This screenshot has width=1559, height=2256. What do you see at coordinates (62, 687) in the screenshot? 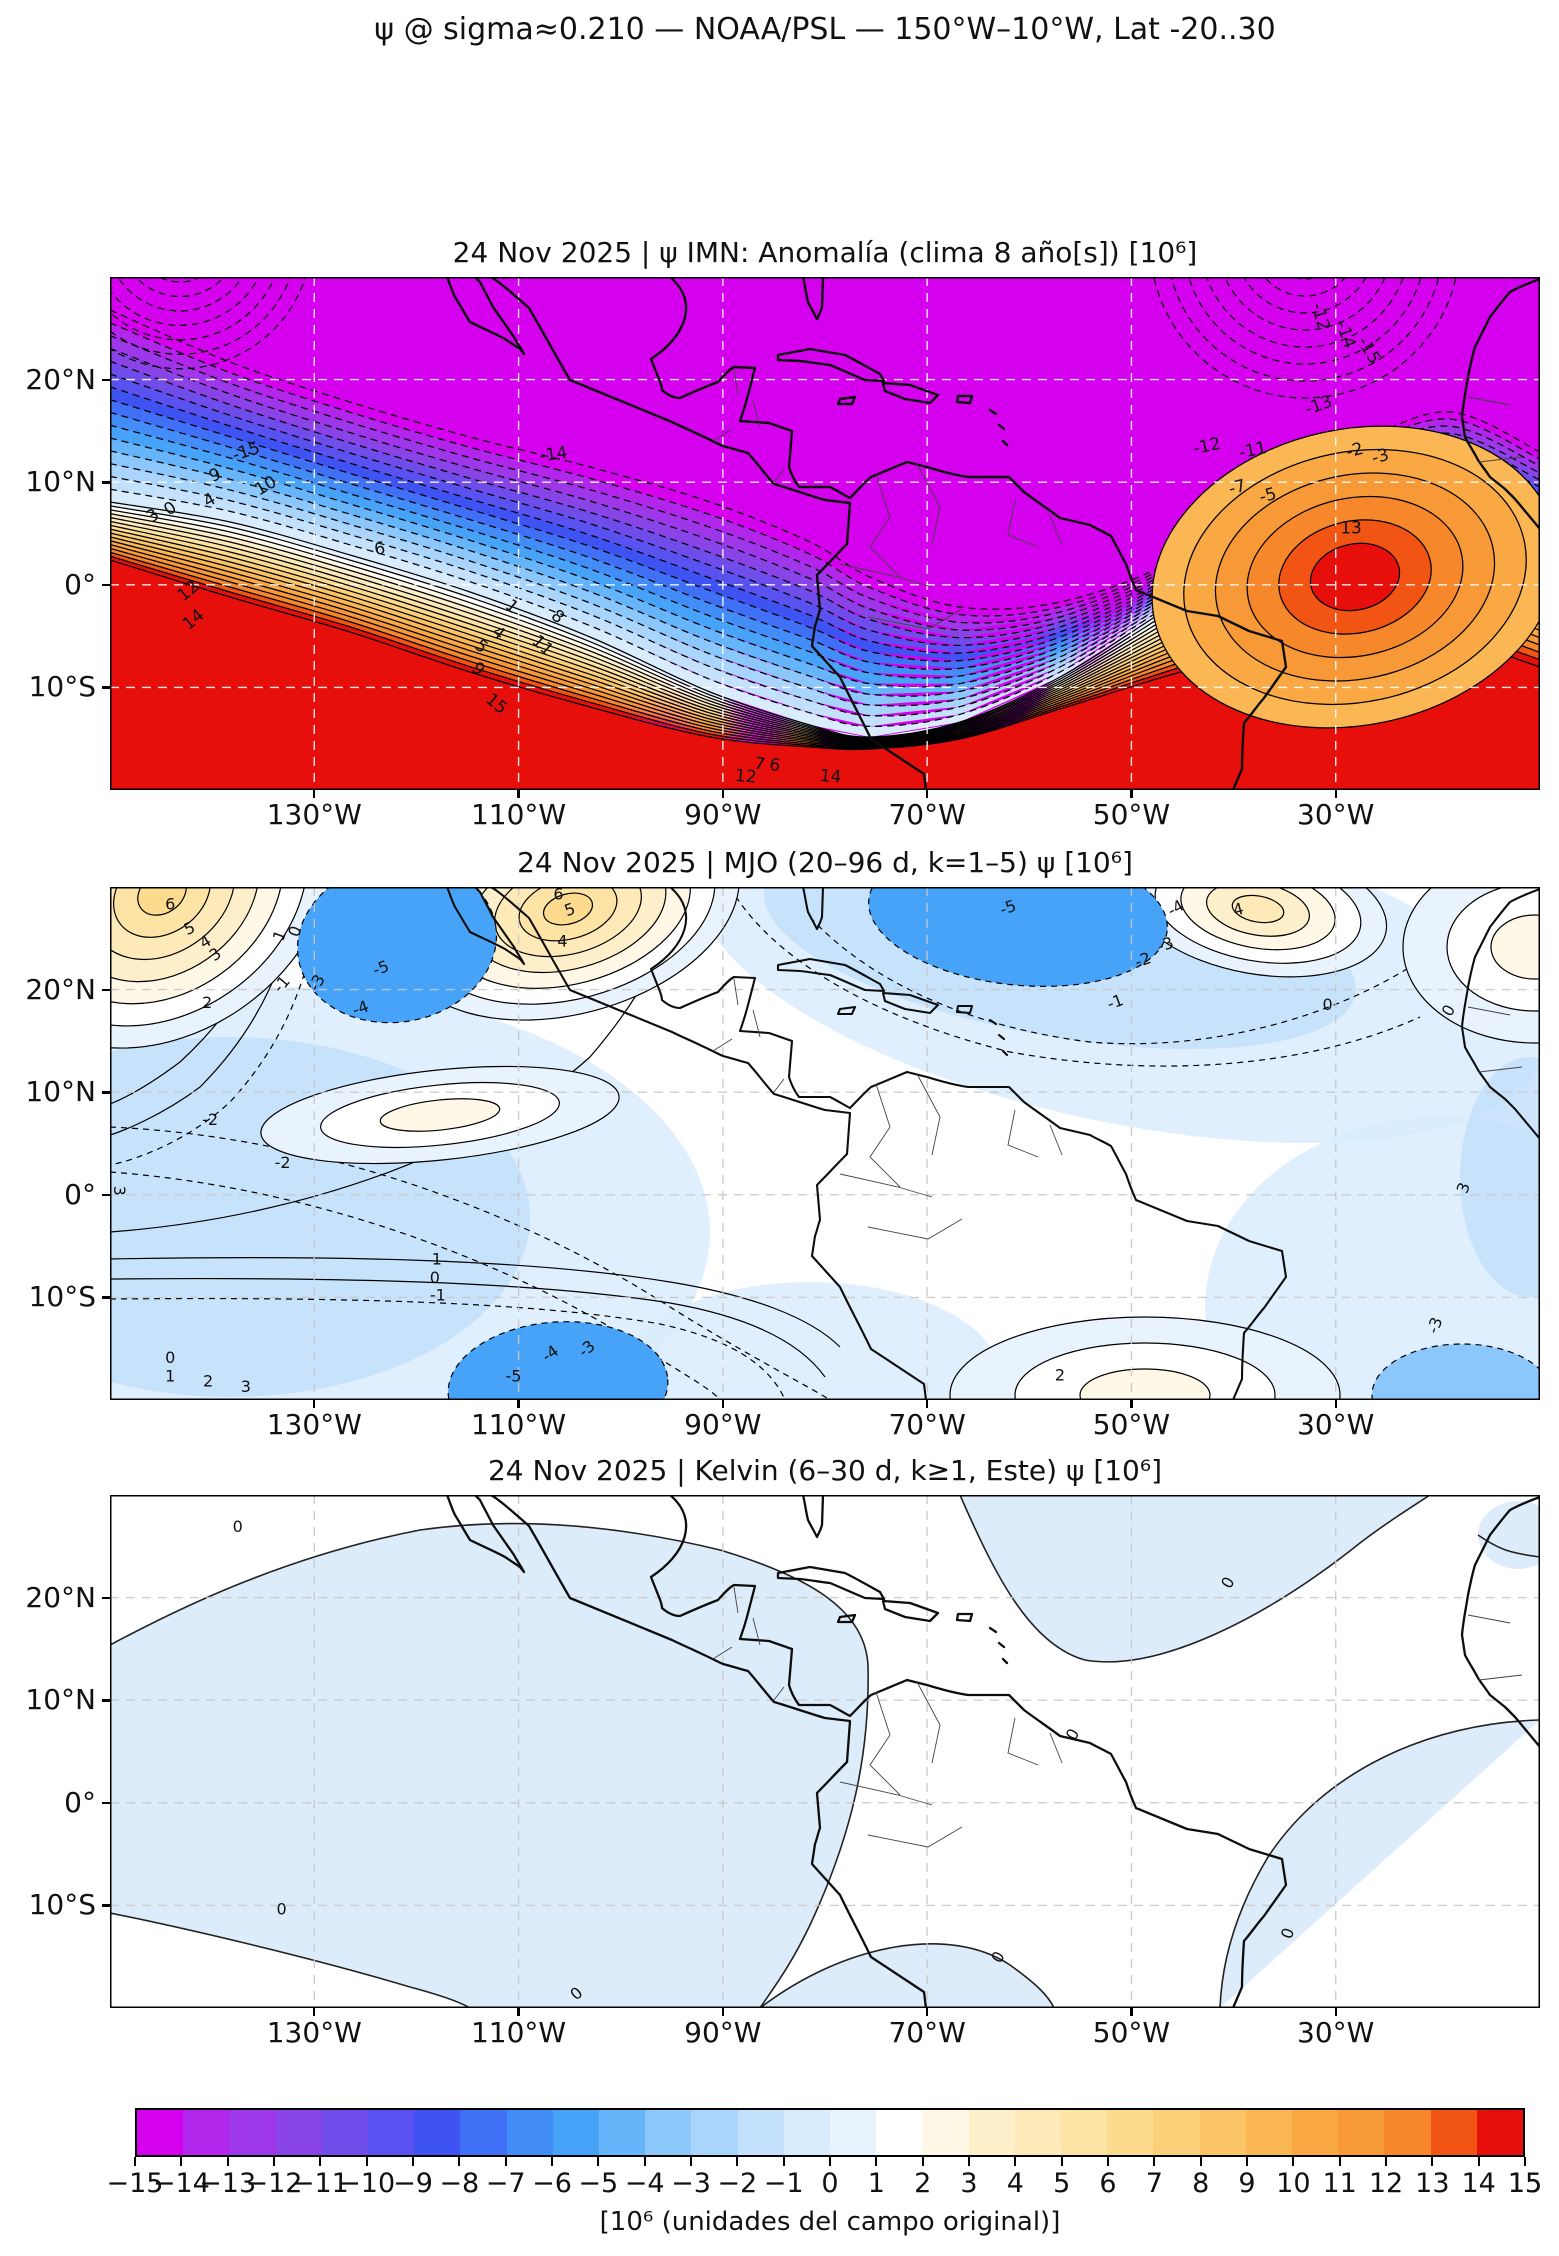
I see `anomaly-ytick-10°S: 10°S` at bounding box center [62, 687].